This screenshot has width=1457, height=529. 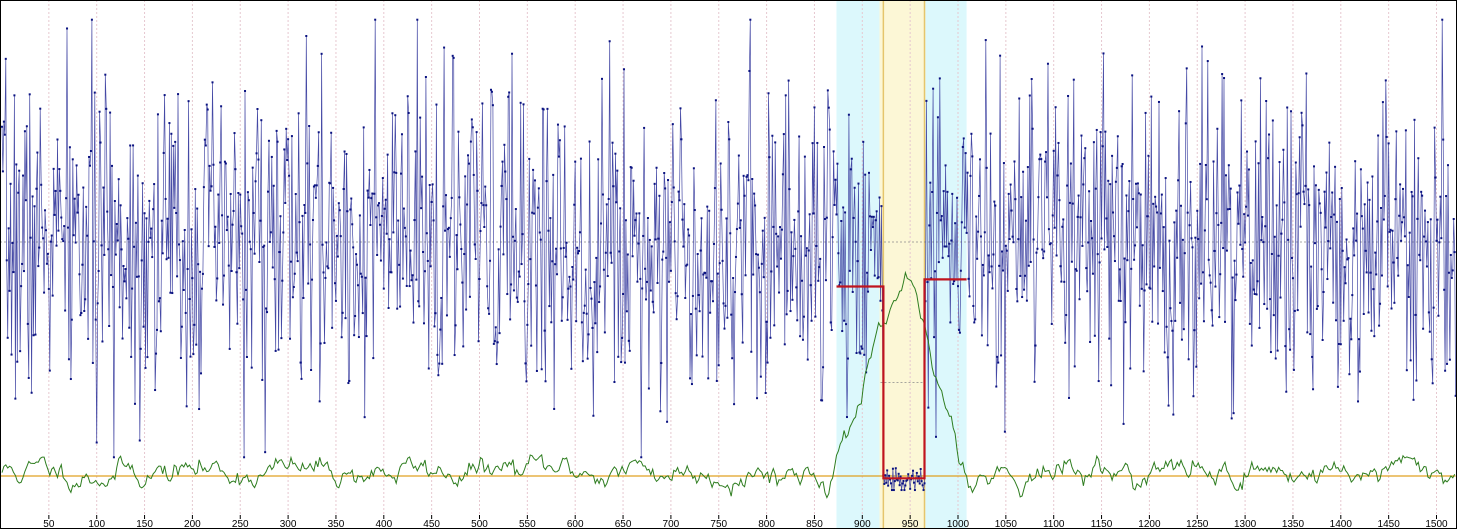 I want to click on x-tick-label: 1150, so click(x=1102, y=524).